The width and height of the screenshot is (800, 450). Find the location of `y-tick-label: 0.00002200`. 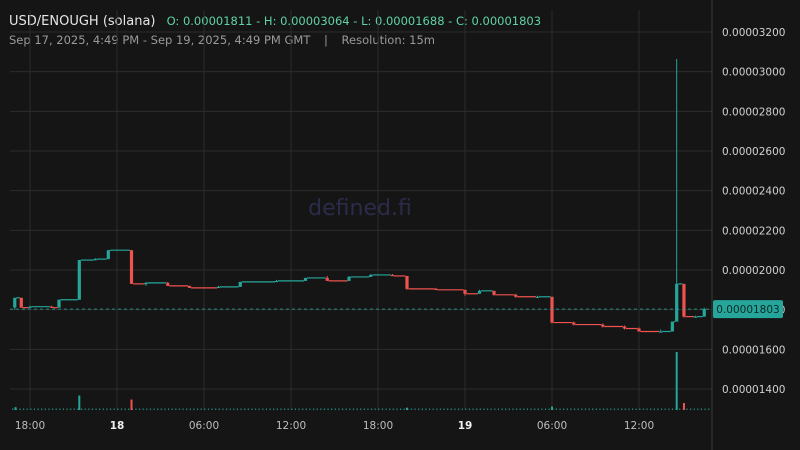

y-tick-label: 0.00002200 is located at coordinates (753, 231).